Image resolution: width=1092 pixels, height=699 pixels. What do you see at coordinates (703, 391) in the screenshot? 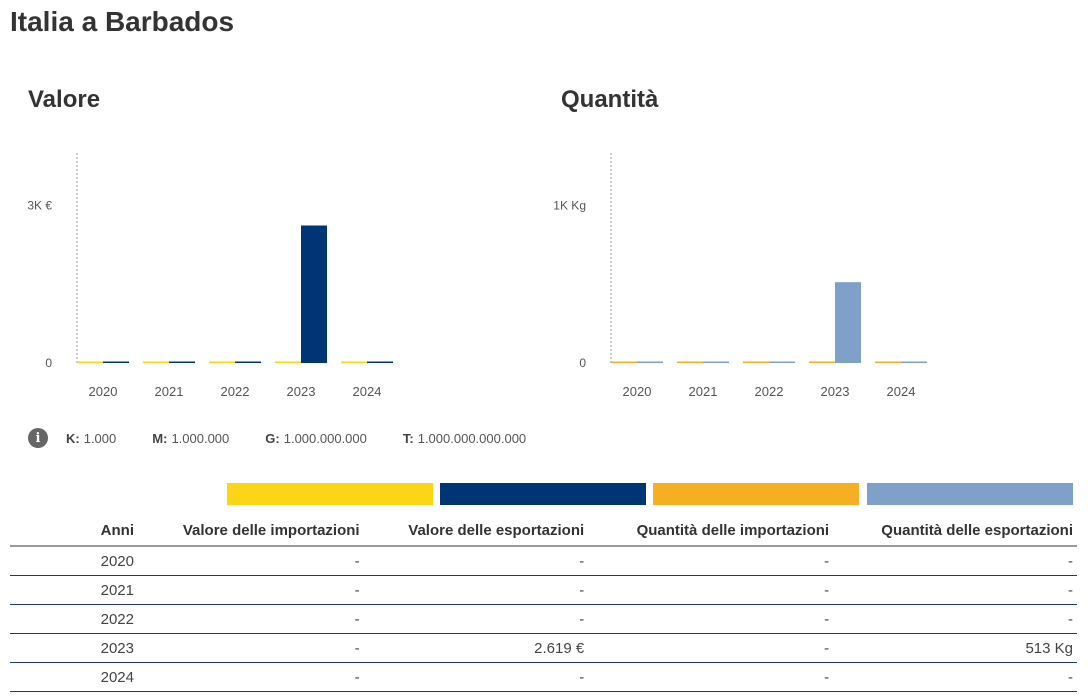
I see `quantita-x-tick-2021: 2021` at bounding box center [703, 391].